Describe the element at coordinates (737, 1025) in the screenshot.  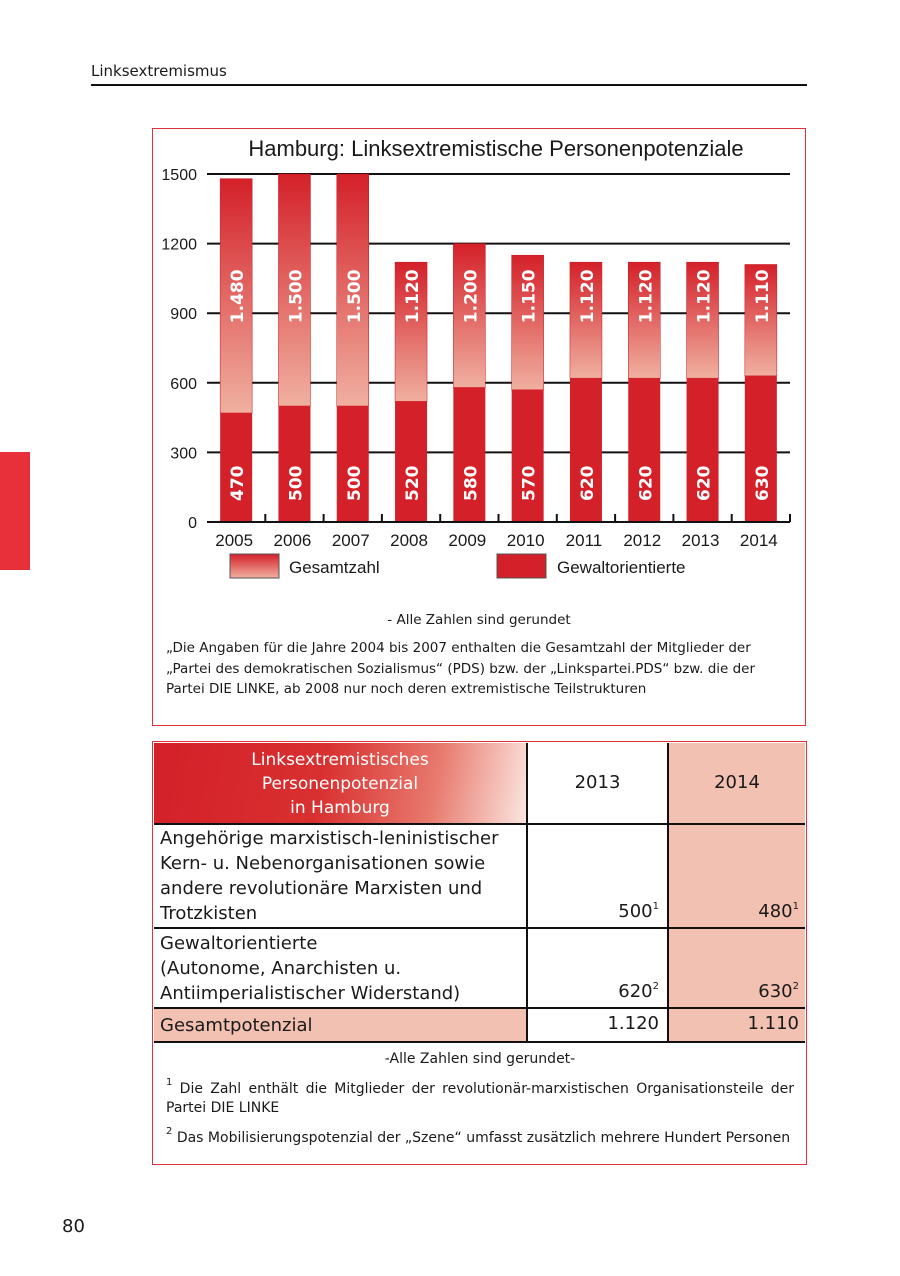
I see `total-2014-bg` at that location.